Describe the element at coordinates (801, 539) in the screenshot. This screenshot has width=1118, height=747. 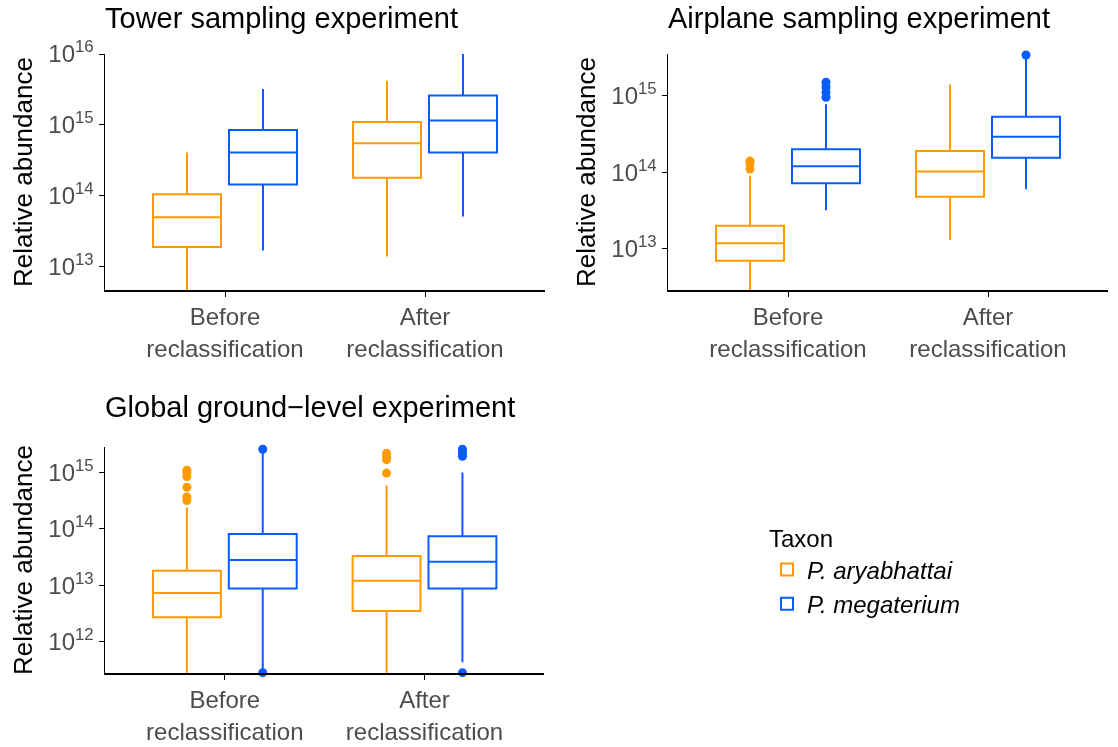
I see `legend-title: Taxon` at that location.